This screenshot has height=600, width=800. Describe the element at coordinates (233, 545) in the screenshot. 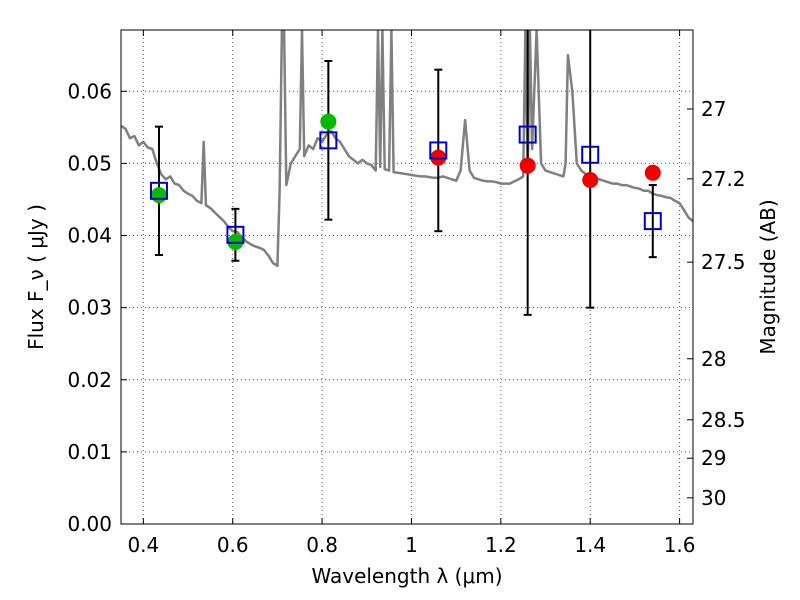

I see `x-tick-label: 0.6` at that location.